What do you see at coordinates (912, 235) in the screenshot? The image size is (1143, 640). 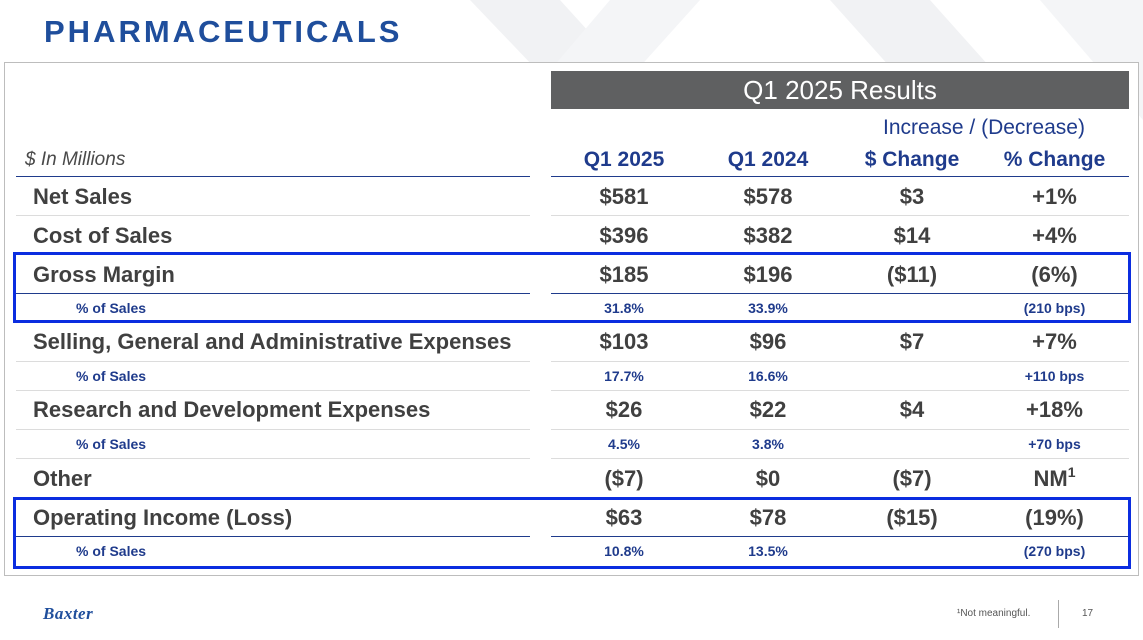 I see `value-dollar-change: $14` at bounding box center [912, 235].